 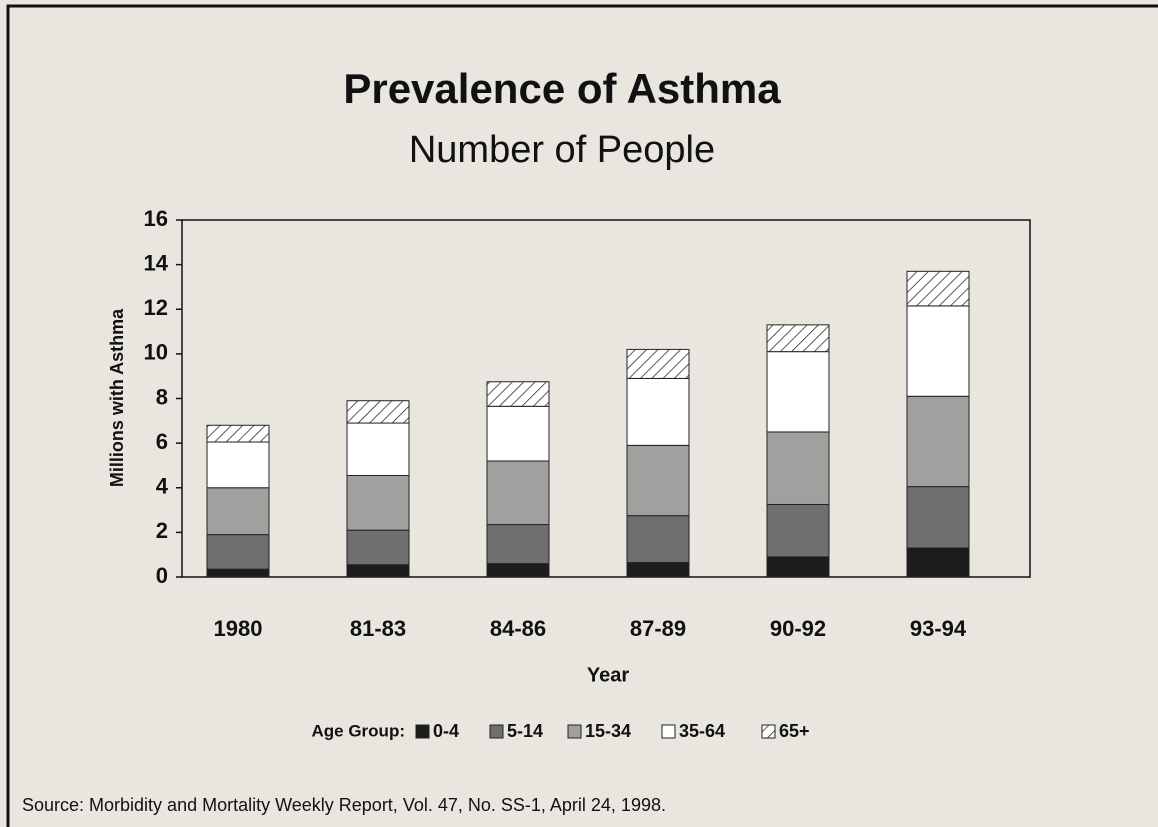 I want to click on x-axis-label: Year, so click(x=608, y=675).